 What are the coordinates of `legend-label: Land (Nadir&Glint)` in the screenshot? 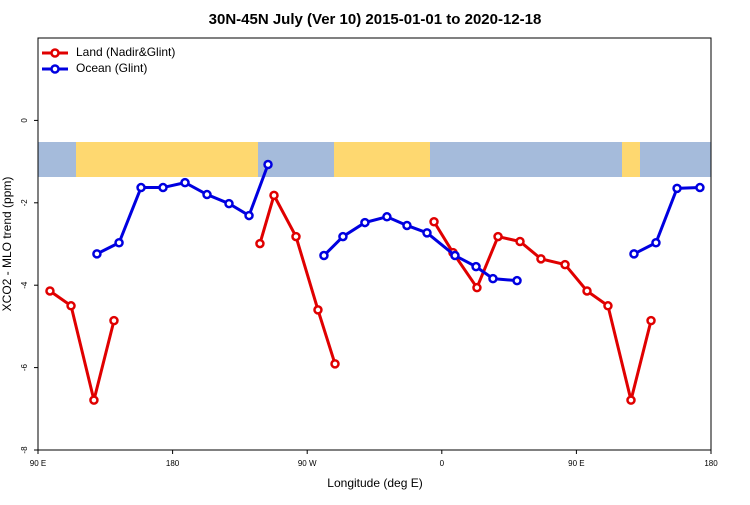 It's located at (125, 52).